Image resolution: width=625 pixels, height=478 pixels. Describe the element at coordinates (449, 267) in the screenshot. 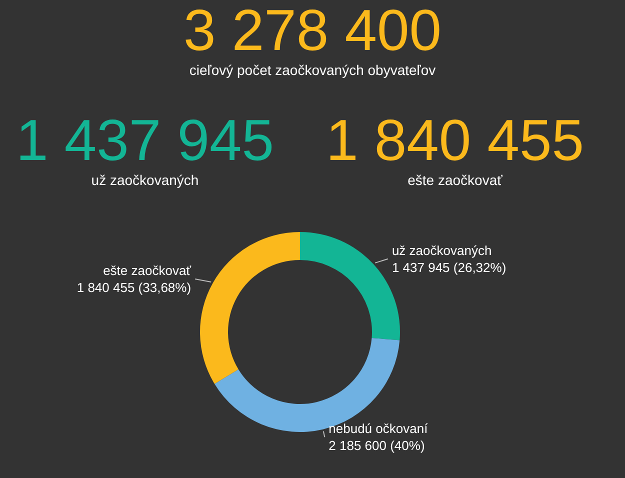

I see `data-label: 1 437 945 (26,32%)` at that location.